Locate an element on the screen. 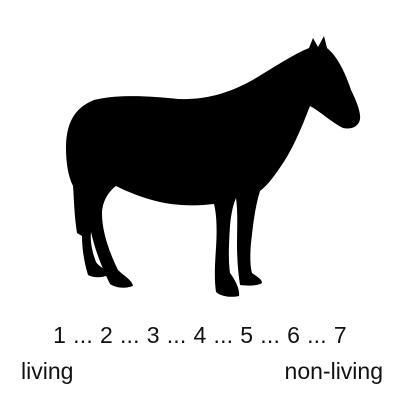  scale-point-4: 4 is located at coordinates (200, 335).